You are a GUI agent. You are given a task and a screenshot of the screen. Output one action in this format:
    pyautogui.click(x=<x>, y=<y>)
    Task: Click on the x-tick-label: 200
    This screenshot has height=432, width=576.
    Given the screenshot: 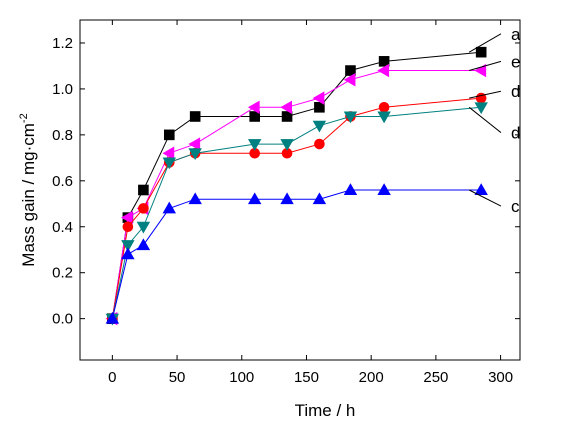 What is the action you would take?
    pyautogui.click(x=371, y=377)
    